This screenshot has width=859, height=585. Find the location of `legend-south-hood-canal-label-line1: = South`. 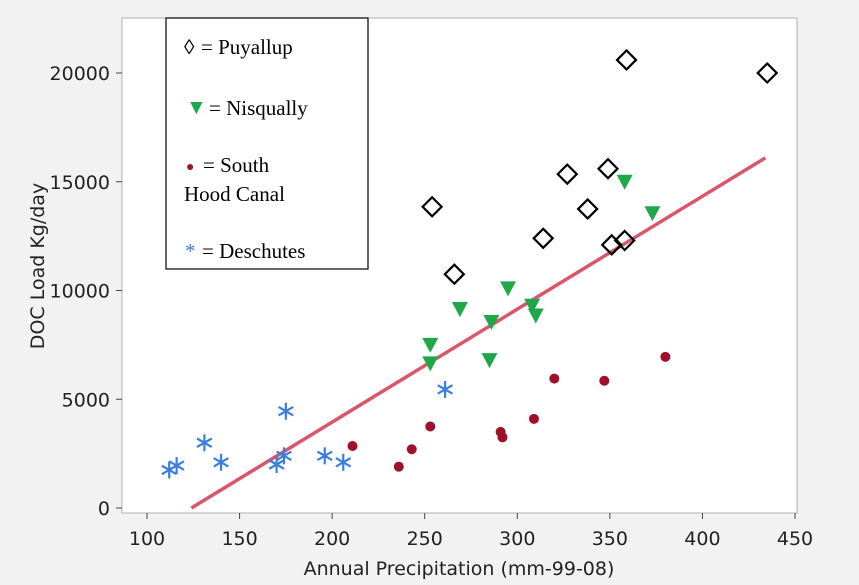

legend-south-hood-canal-label-line1: = South is located at coordinates (236, 165).